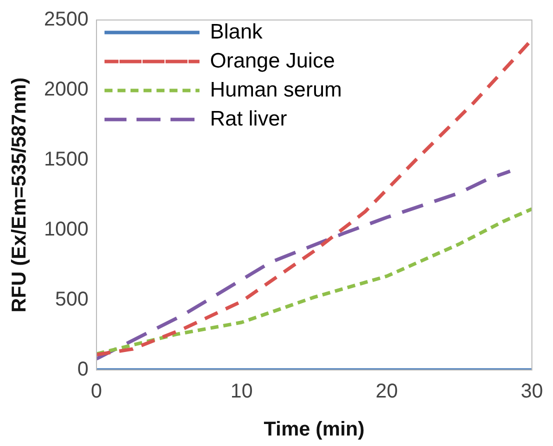  What do you see at coordinates (66, 89) in the screenshot?
I see `y-tick-label: 2000` at bounding box center [66, 89].